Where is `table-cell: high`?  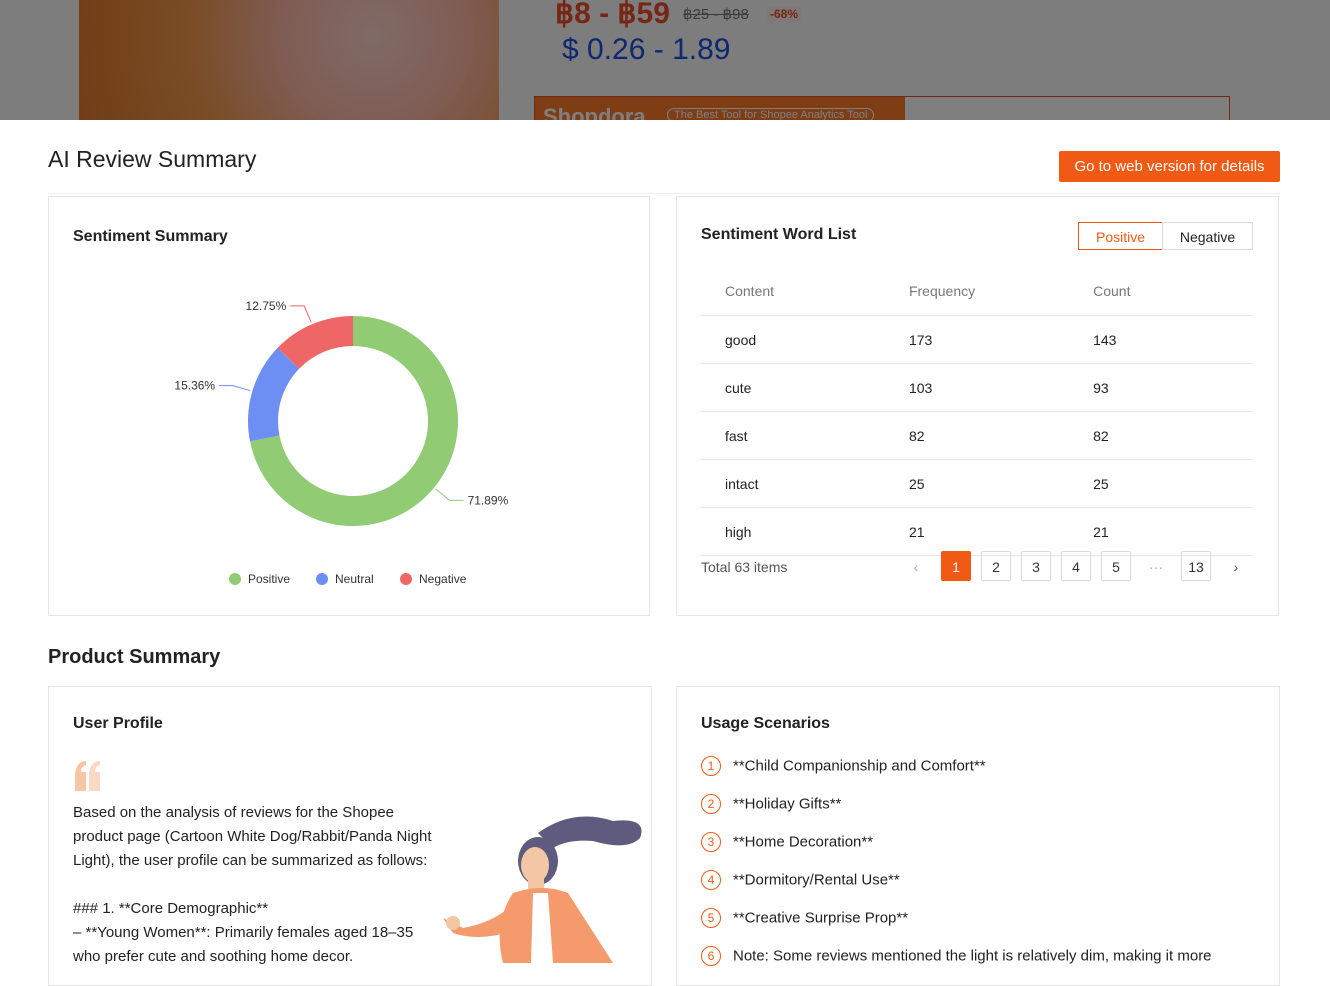
table-cell: high is located at coordinates (793, 531).